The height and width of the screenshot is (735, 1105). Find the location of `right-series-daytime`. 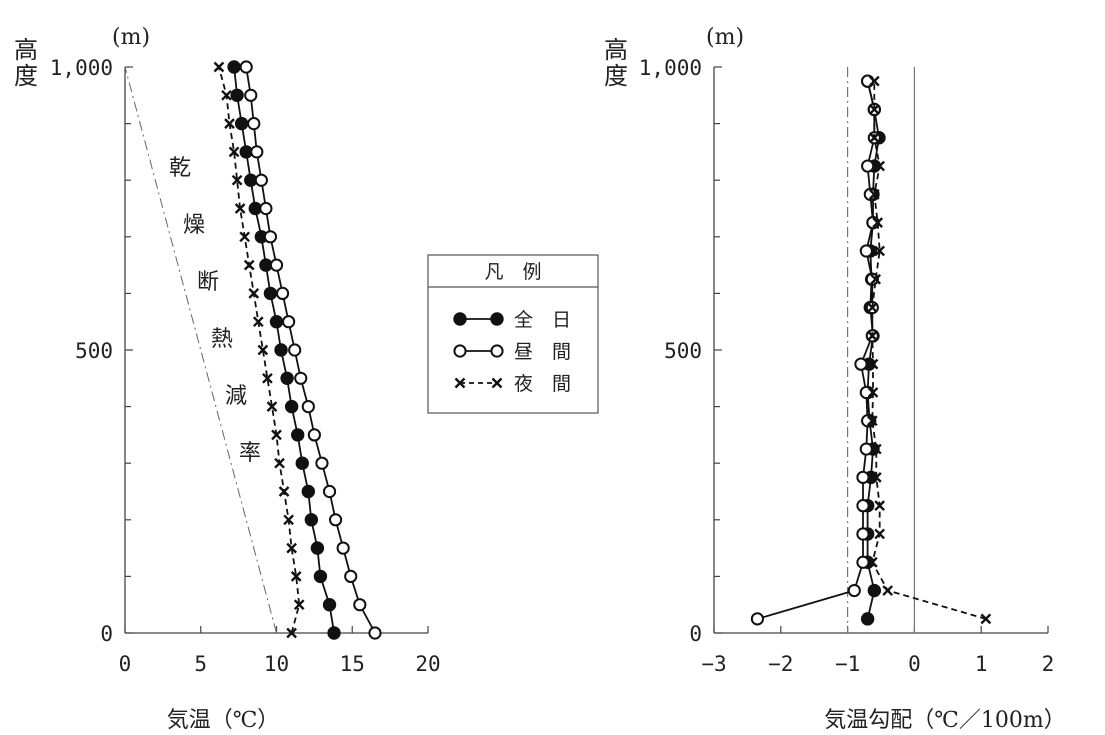

right-series-daytime is located at coordinates (815, 350).